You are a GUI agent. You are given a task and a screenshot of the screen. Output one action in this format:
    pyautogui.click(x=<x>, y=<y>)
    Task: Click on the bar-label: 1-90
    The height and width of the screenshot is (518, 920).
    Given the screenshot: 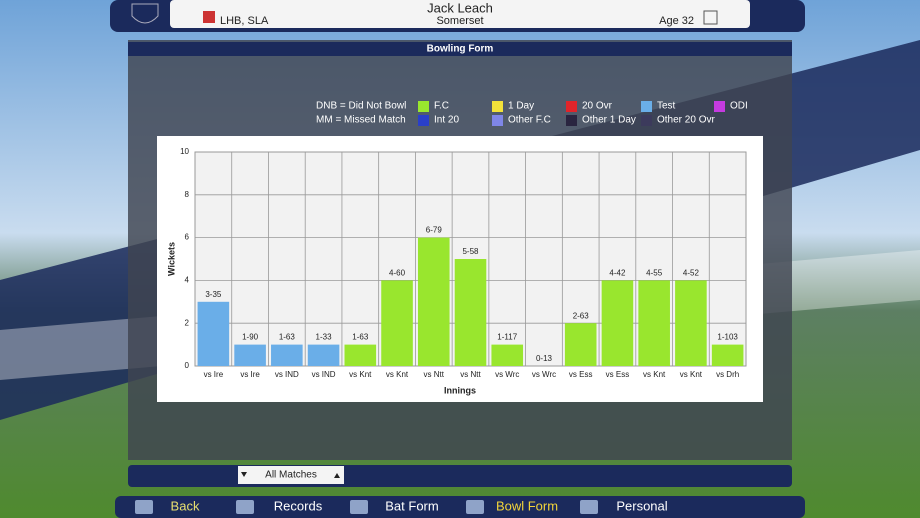 What is the action you would take?
    pyautogui.click(x=250, y=337)
    